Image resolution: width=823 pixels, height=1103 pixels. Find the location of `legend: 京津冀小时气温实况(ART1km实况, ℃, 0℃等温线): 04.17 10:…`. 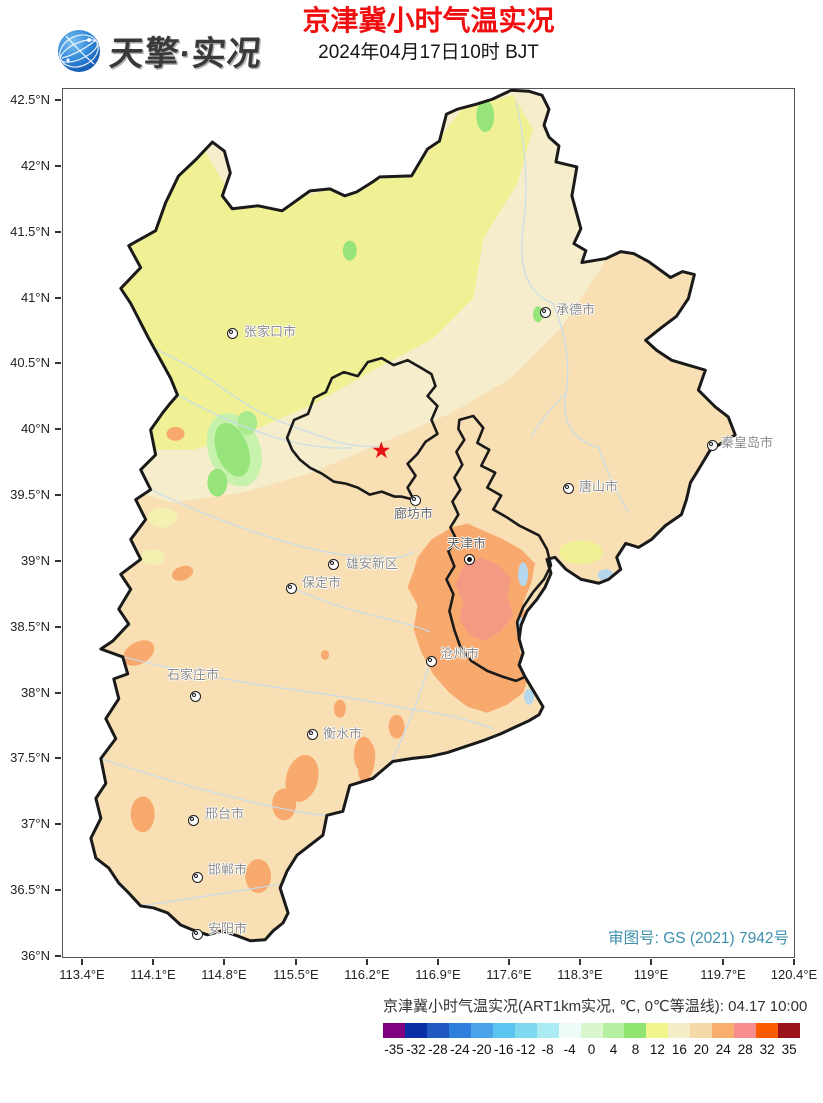

legend: 京津冀小时气温实况(ART1km实况, ℃, 0℃等温线): 04.17 10:… is located at coordinates (595, 1026).